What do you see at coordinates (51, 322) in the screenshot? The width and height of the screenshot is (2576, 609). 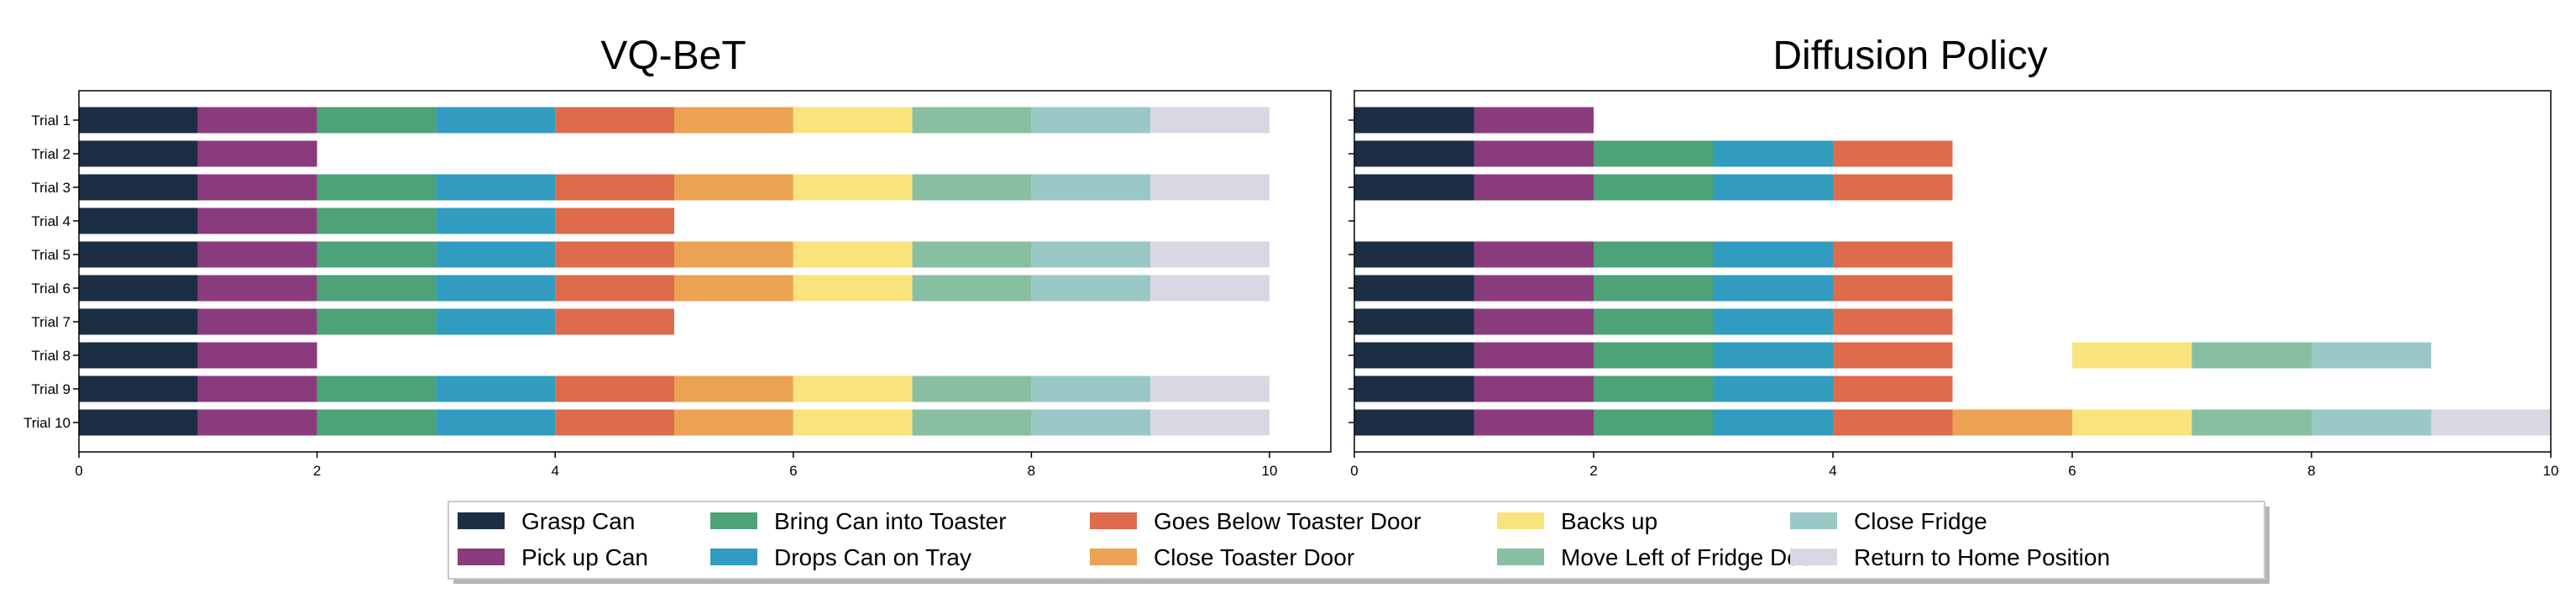 I see `y-tick-label: Trial 7` at bounding box center [51, 322].